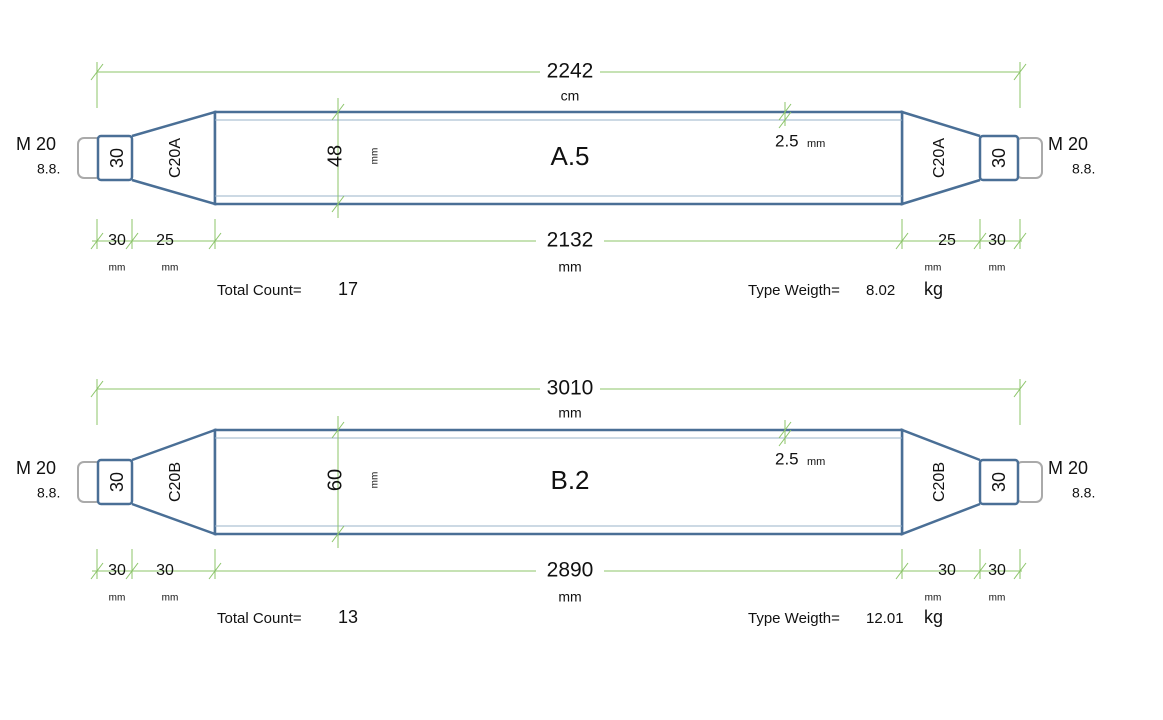 This screenshot has height=720, width=1163. I want to click on part-label: A.5, so click(569, 156).